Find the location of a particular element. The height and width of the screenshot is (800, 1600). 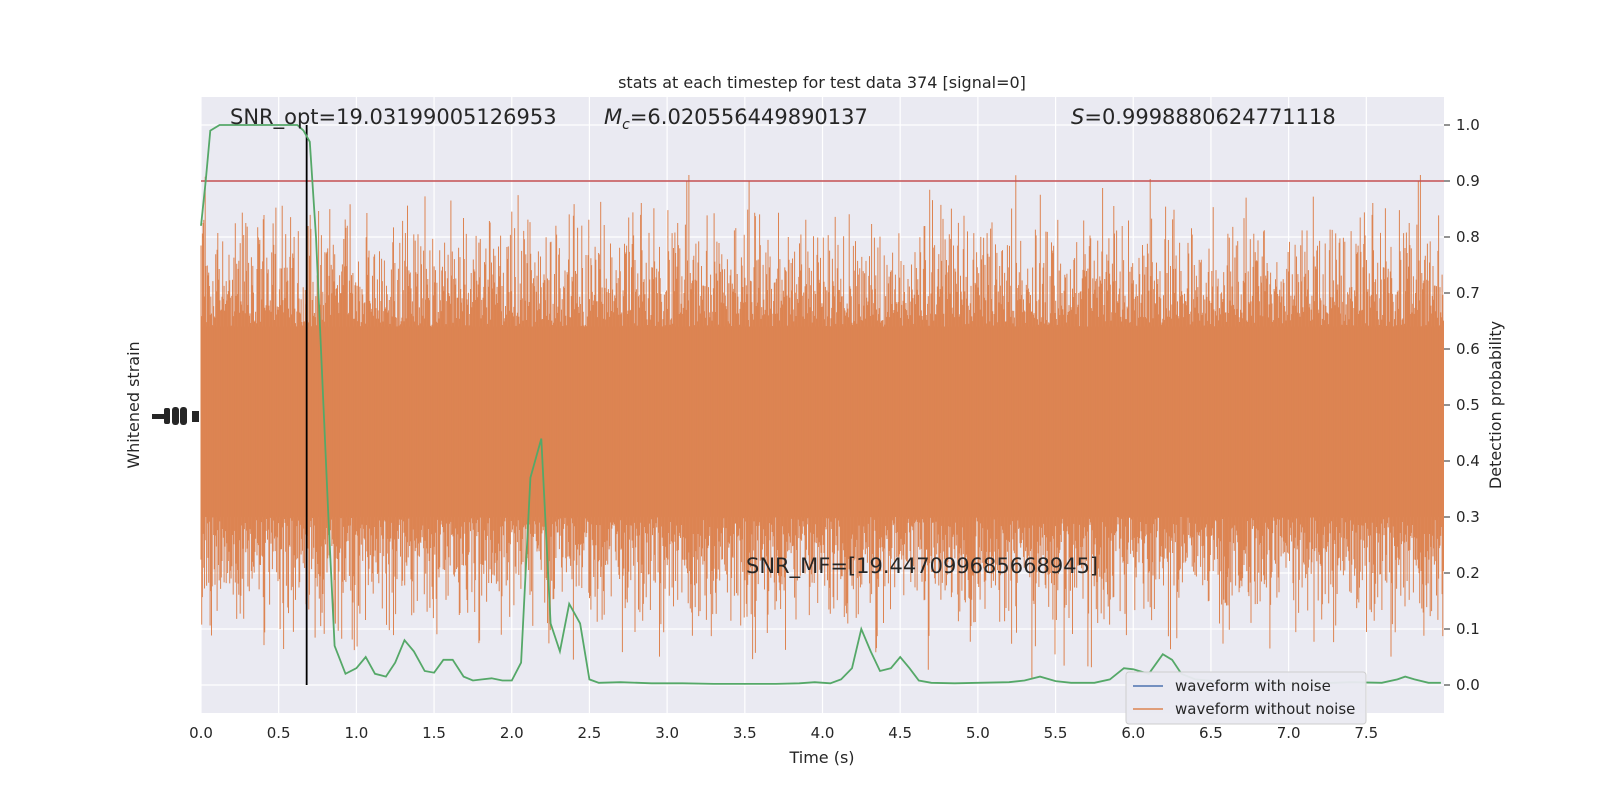

left-axis-clutter is located at coordinates (175, 416).